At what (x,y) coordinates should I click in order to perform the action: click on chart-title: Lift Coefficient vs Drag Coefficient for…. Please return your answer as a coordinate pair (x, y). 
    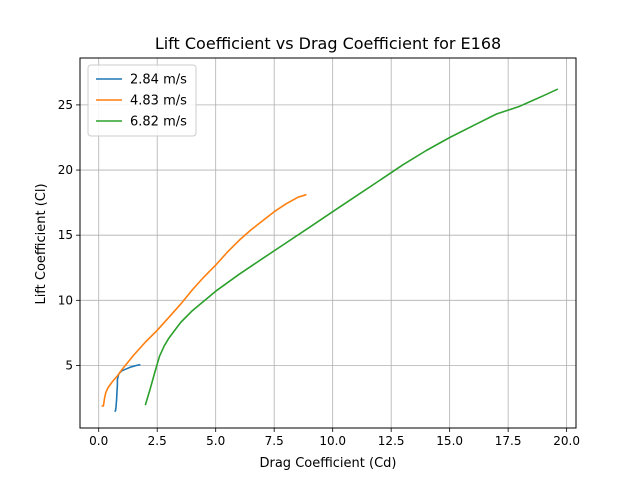
    Looking at the image, I should click on (328, 43).